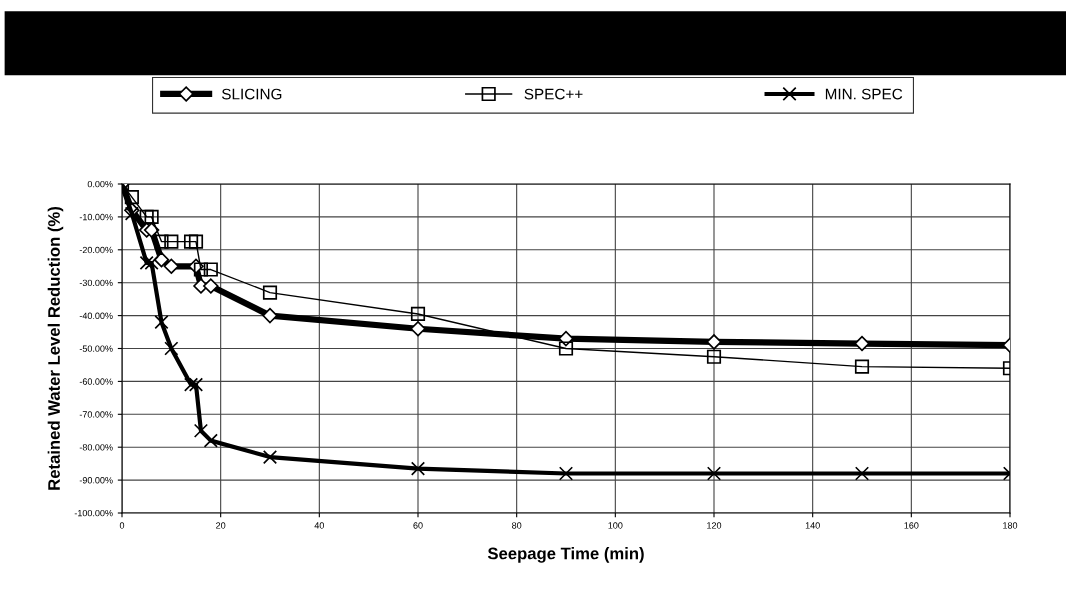 The width and height of the screenshot is (1066, 596). I want to click on x-tick-label: 40, so click(319, 525).